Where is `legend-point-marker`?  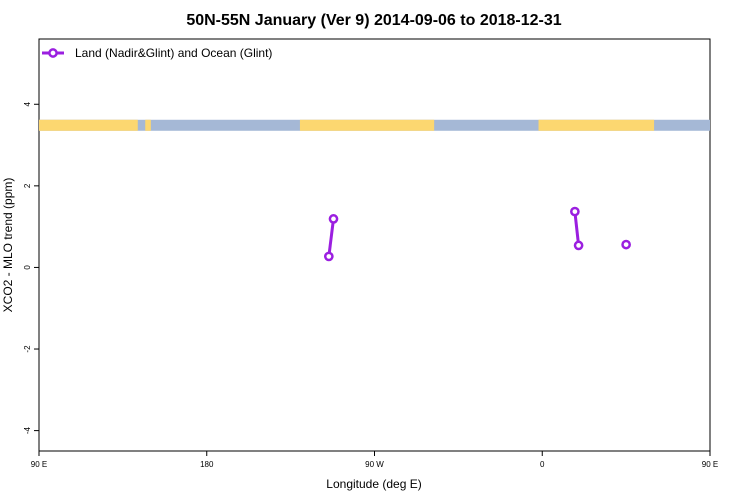
legend-point-marker is located at coordinates (53, 53).